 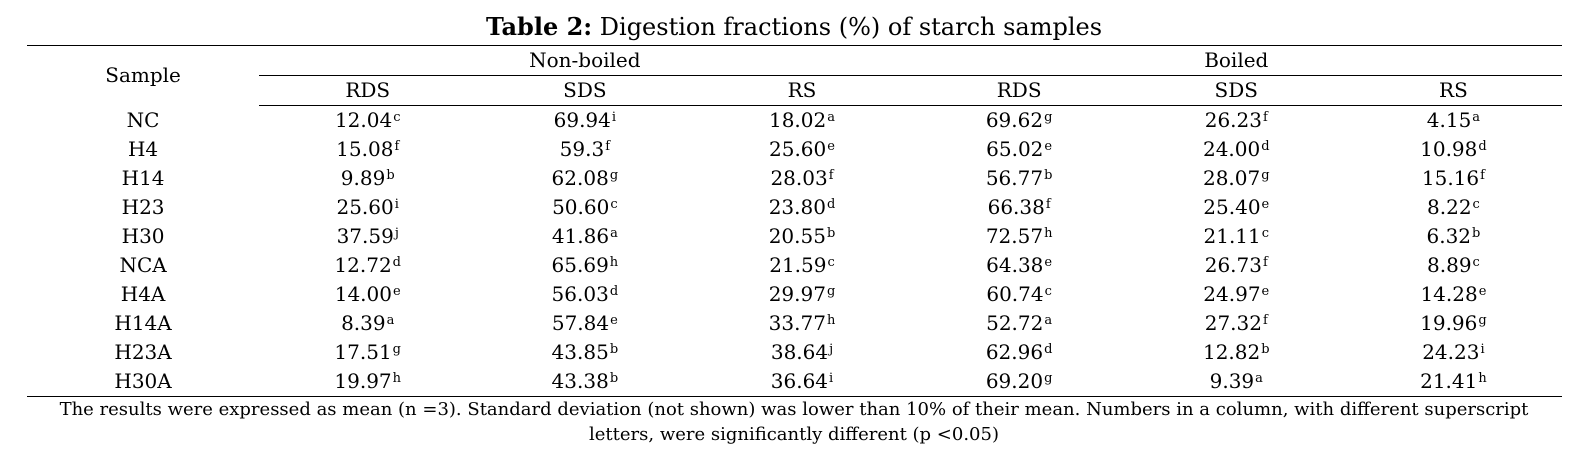 I want to click on value-cell: 62.96d, so click(x=1019, y=352).